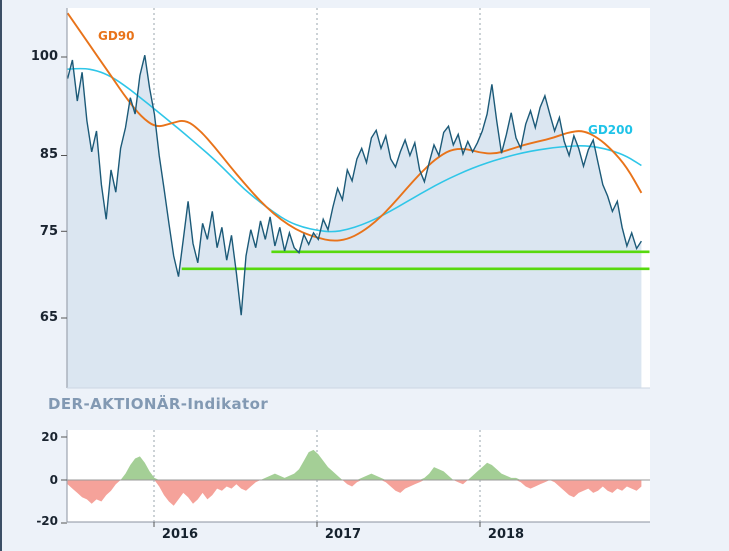  Describe the element at coordinates (354, 493) in the screenshot. I see `indicator-area-negative` at that location.